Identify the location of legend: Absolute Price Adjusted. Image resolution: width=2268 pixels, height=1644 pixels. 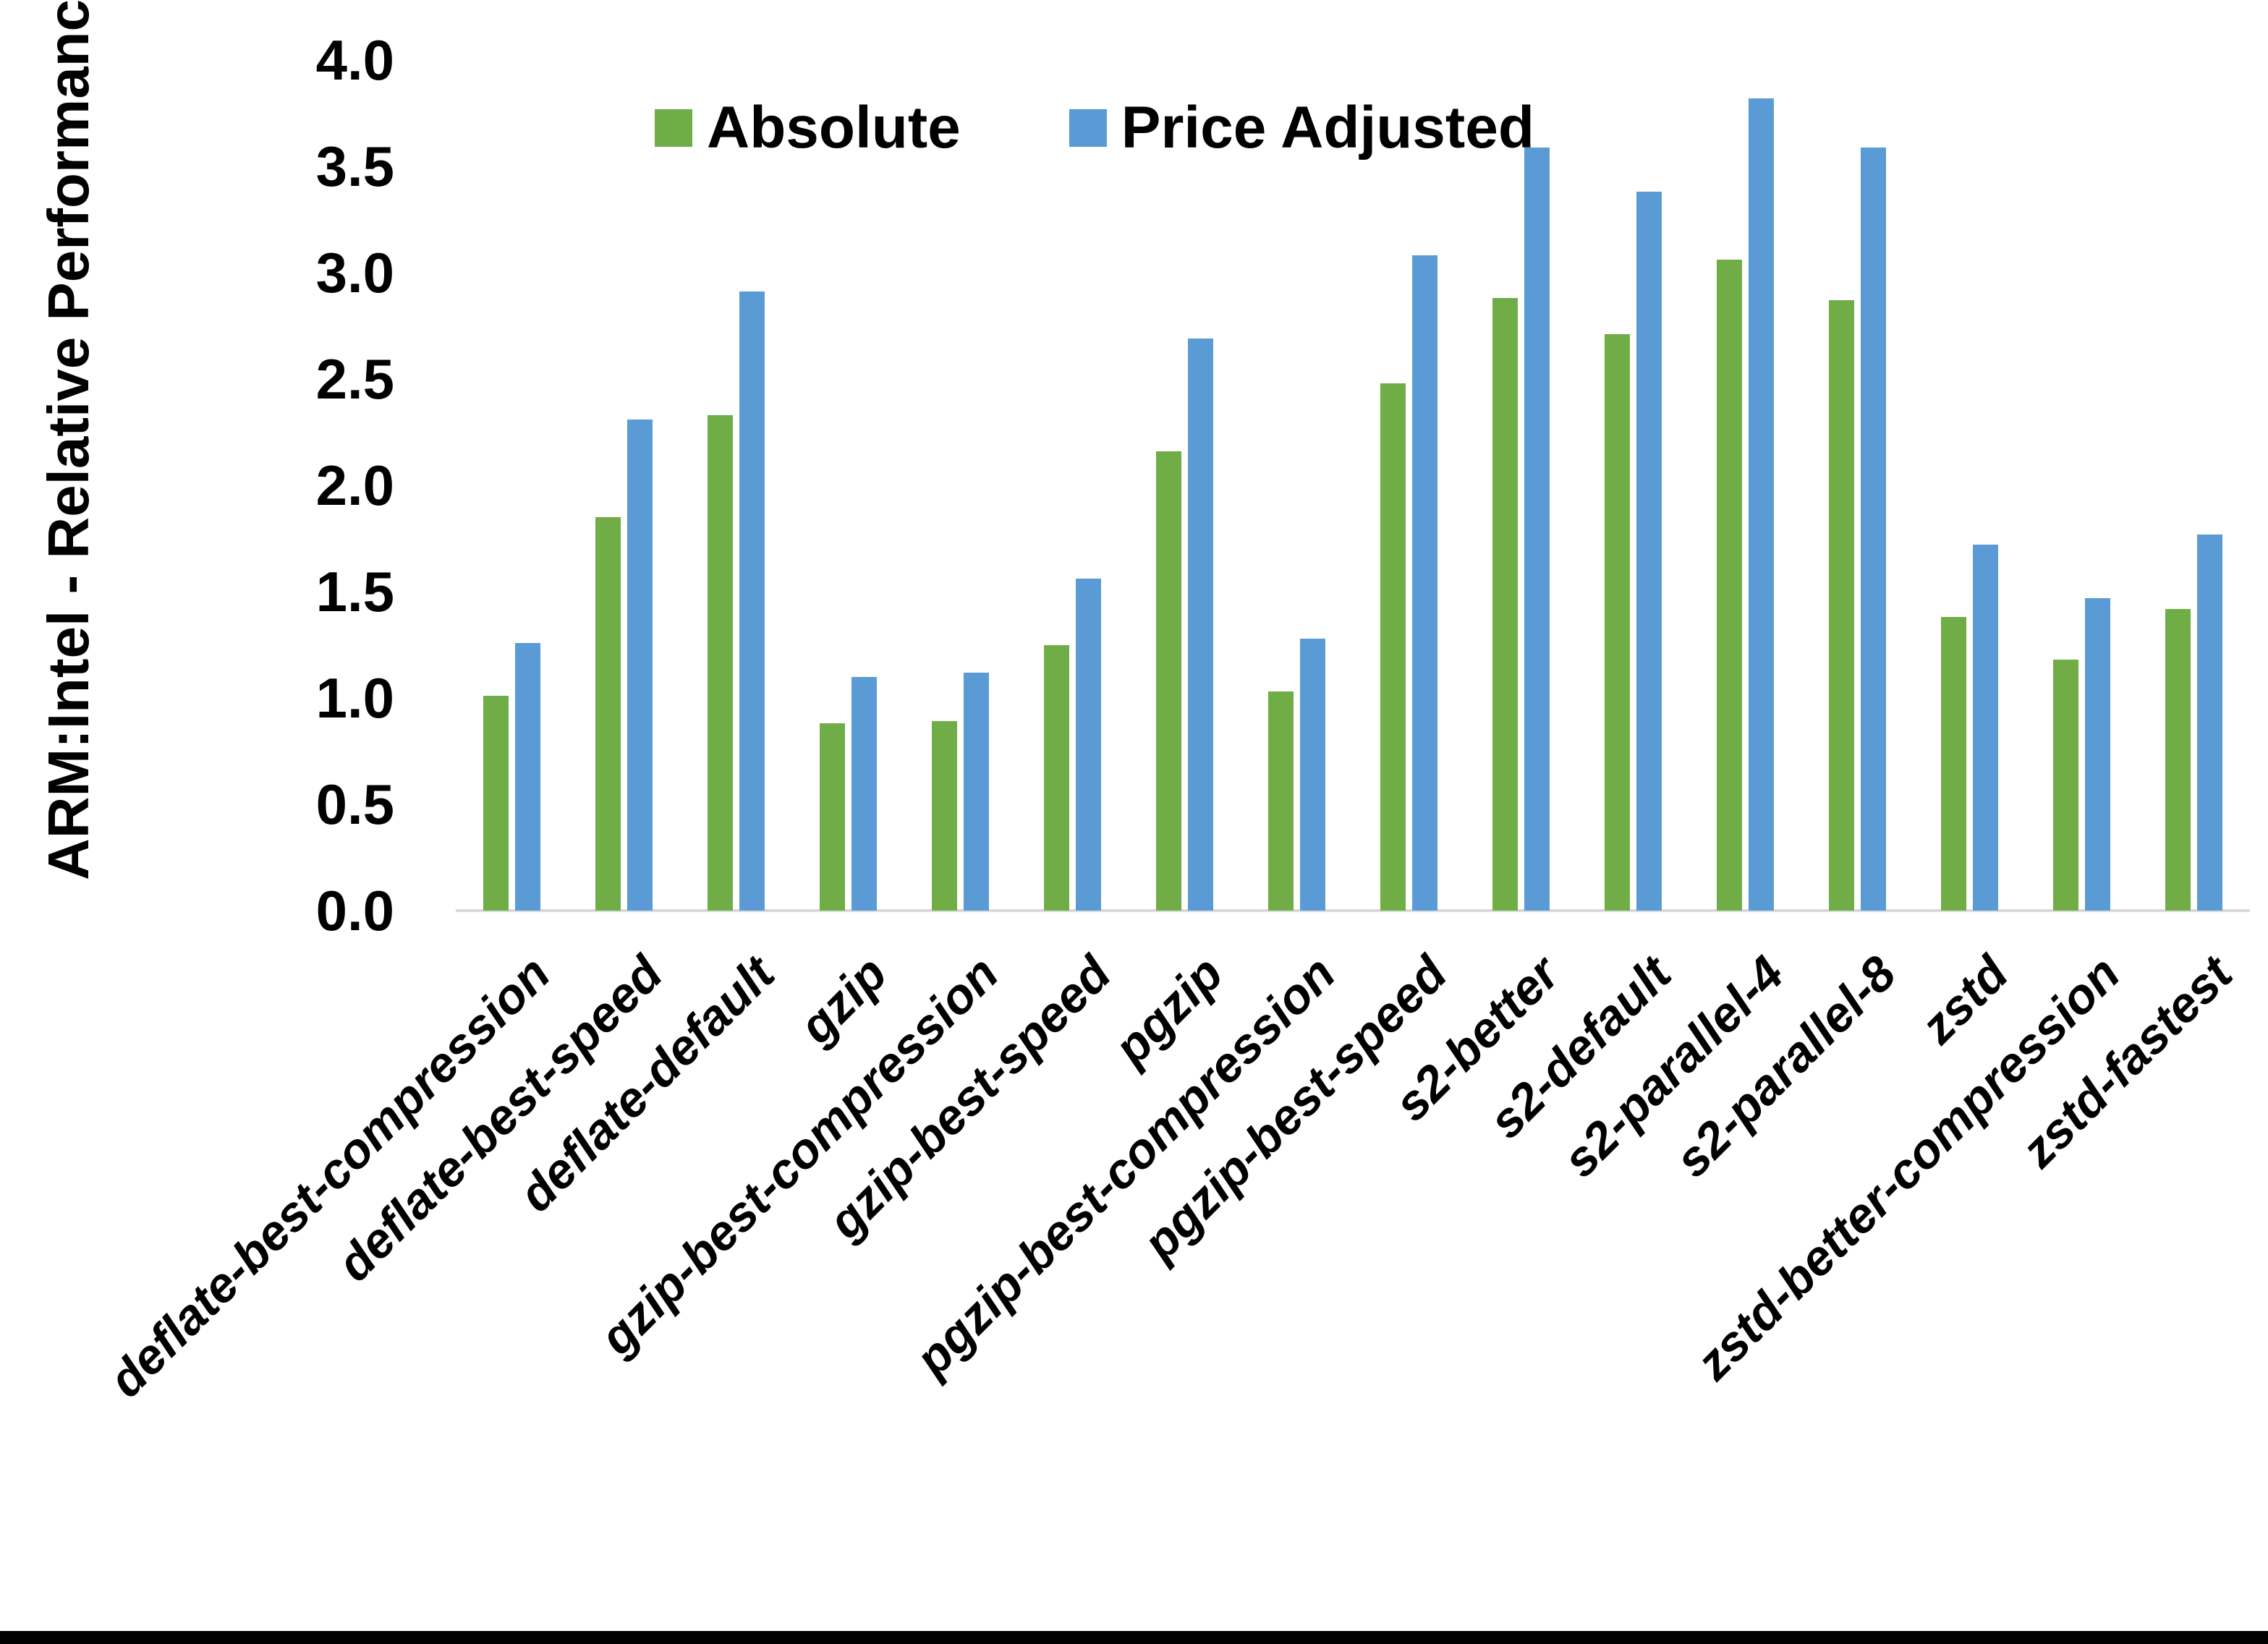
(1094, 128).